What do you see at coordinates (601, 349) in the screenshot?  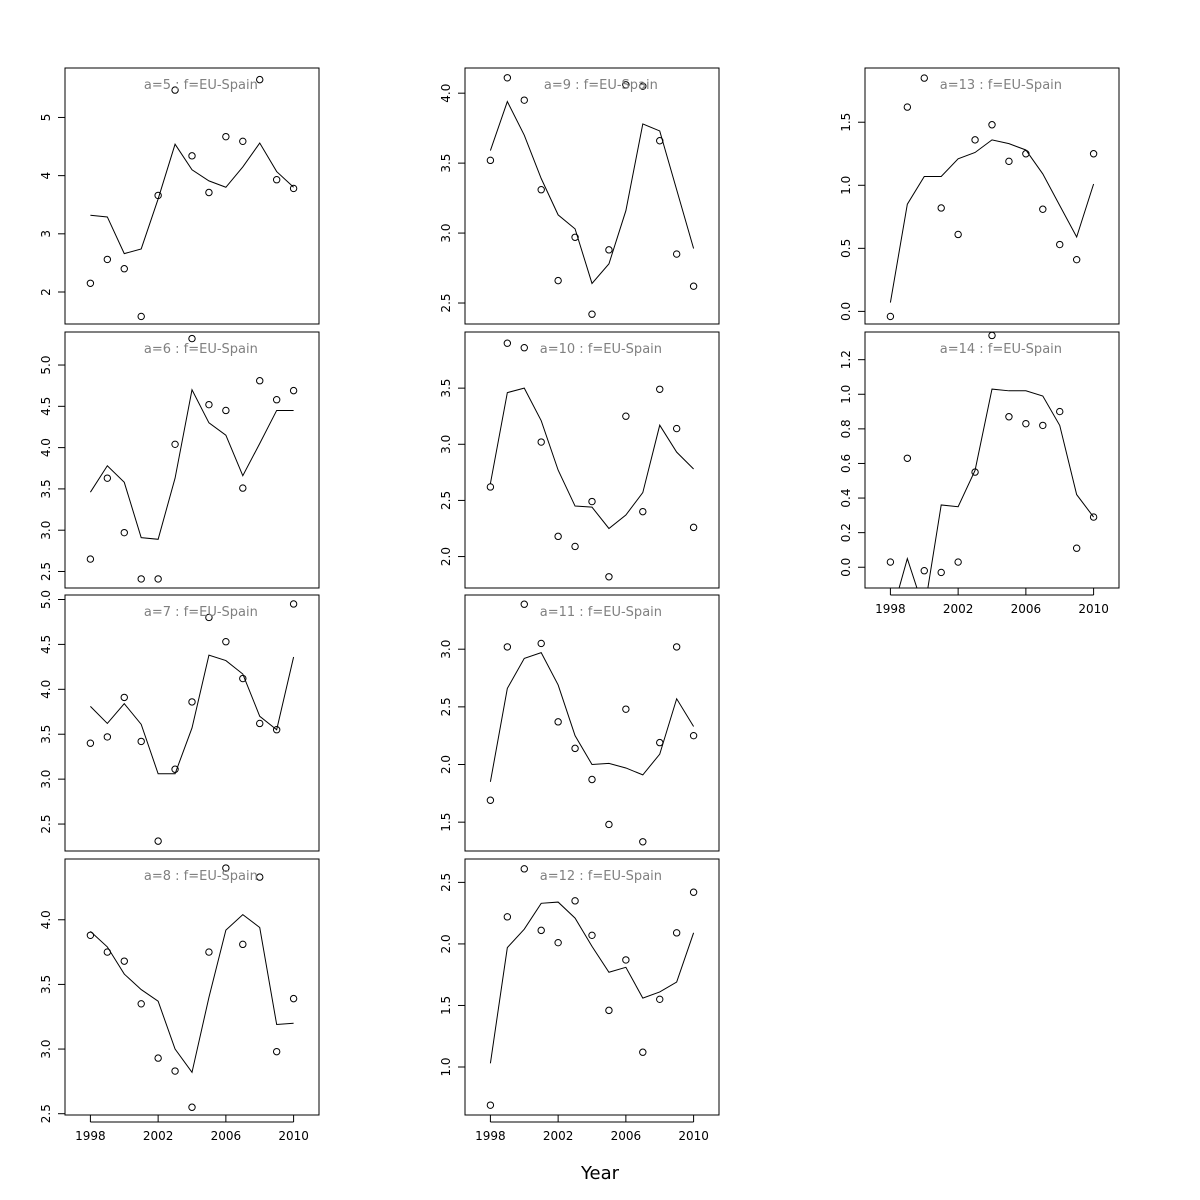 I see `panel-title: a=10 : f=EU-Spain` at bounding box center [601, 349].